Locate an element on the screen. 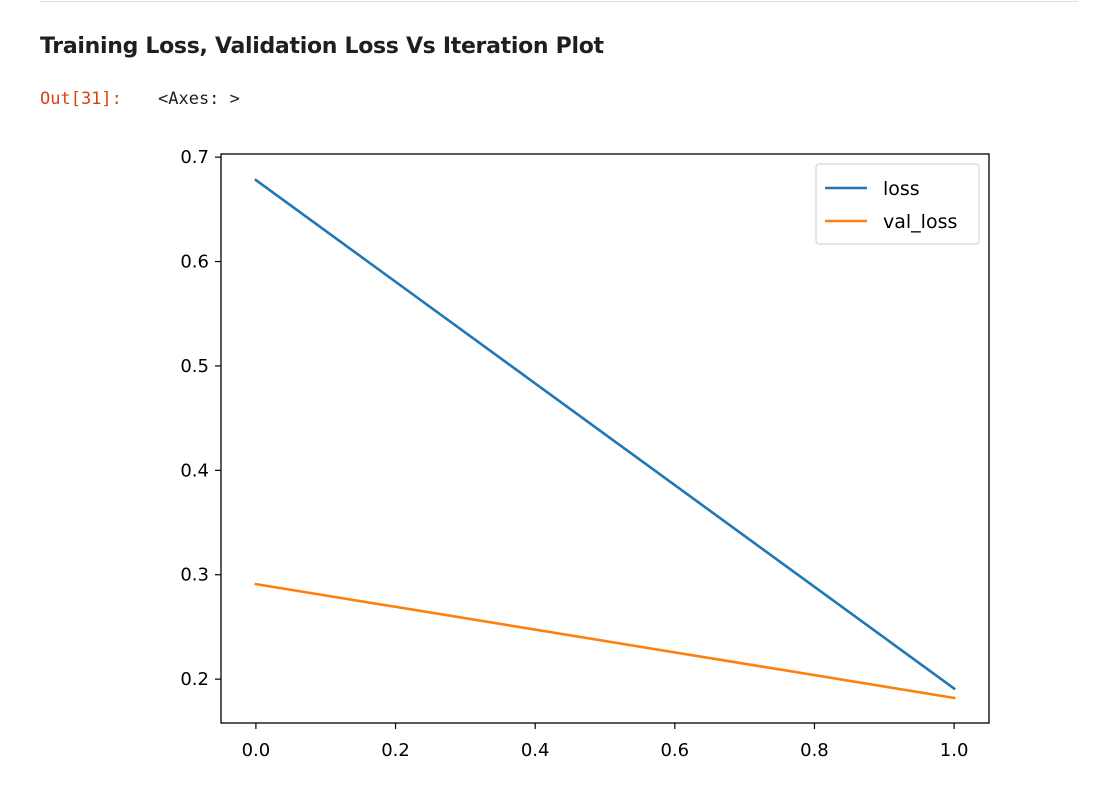  x-tick-label: 0.4 is located at coordinates (535, 750).